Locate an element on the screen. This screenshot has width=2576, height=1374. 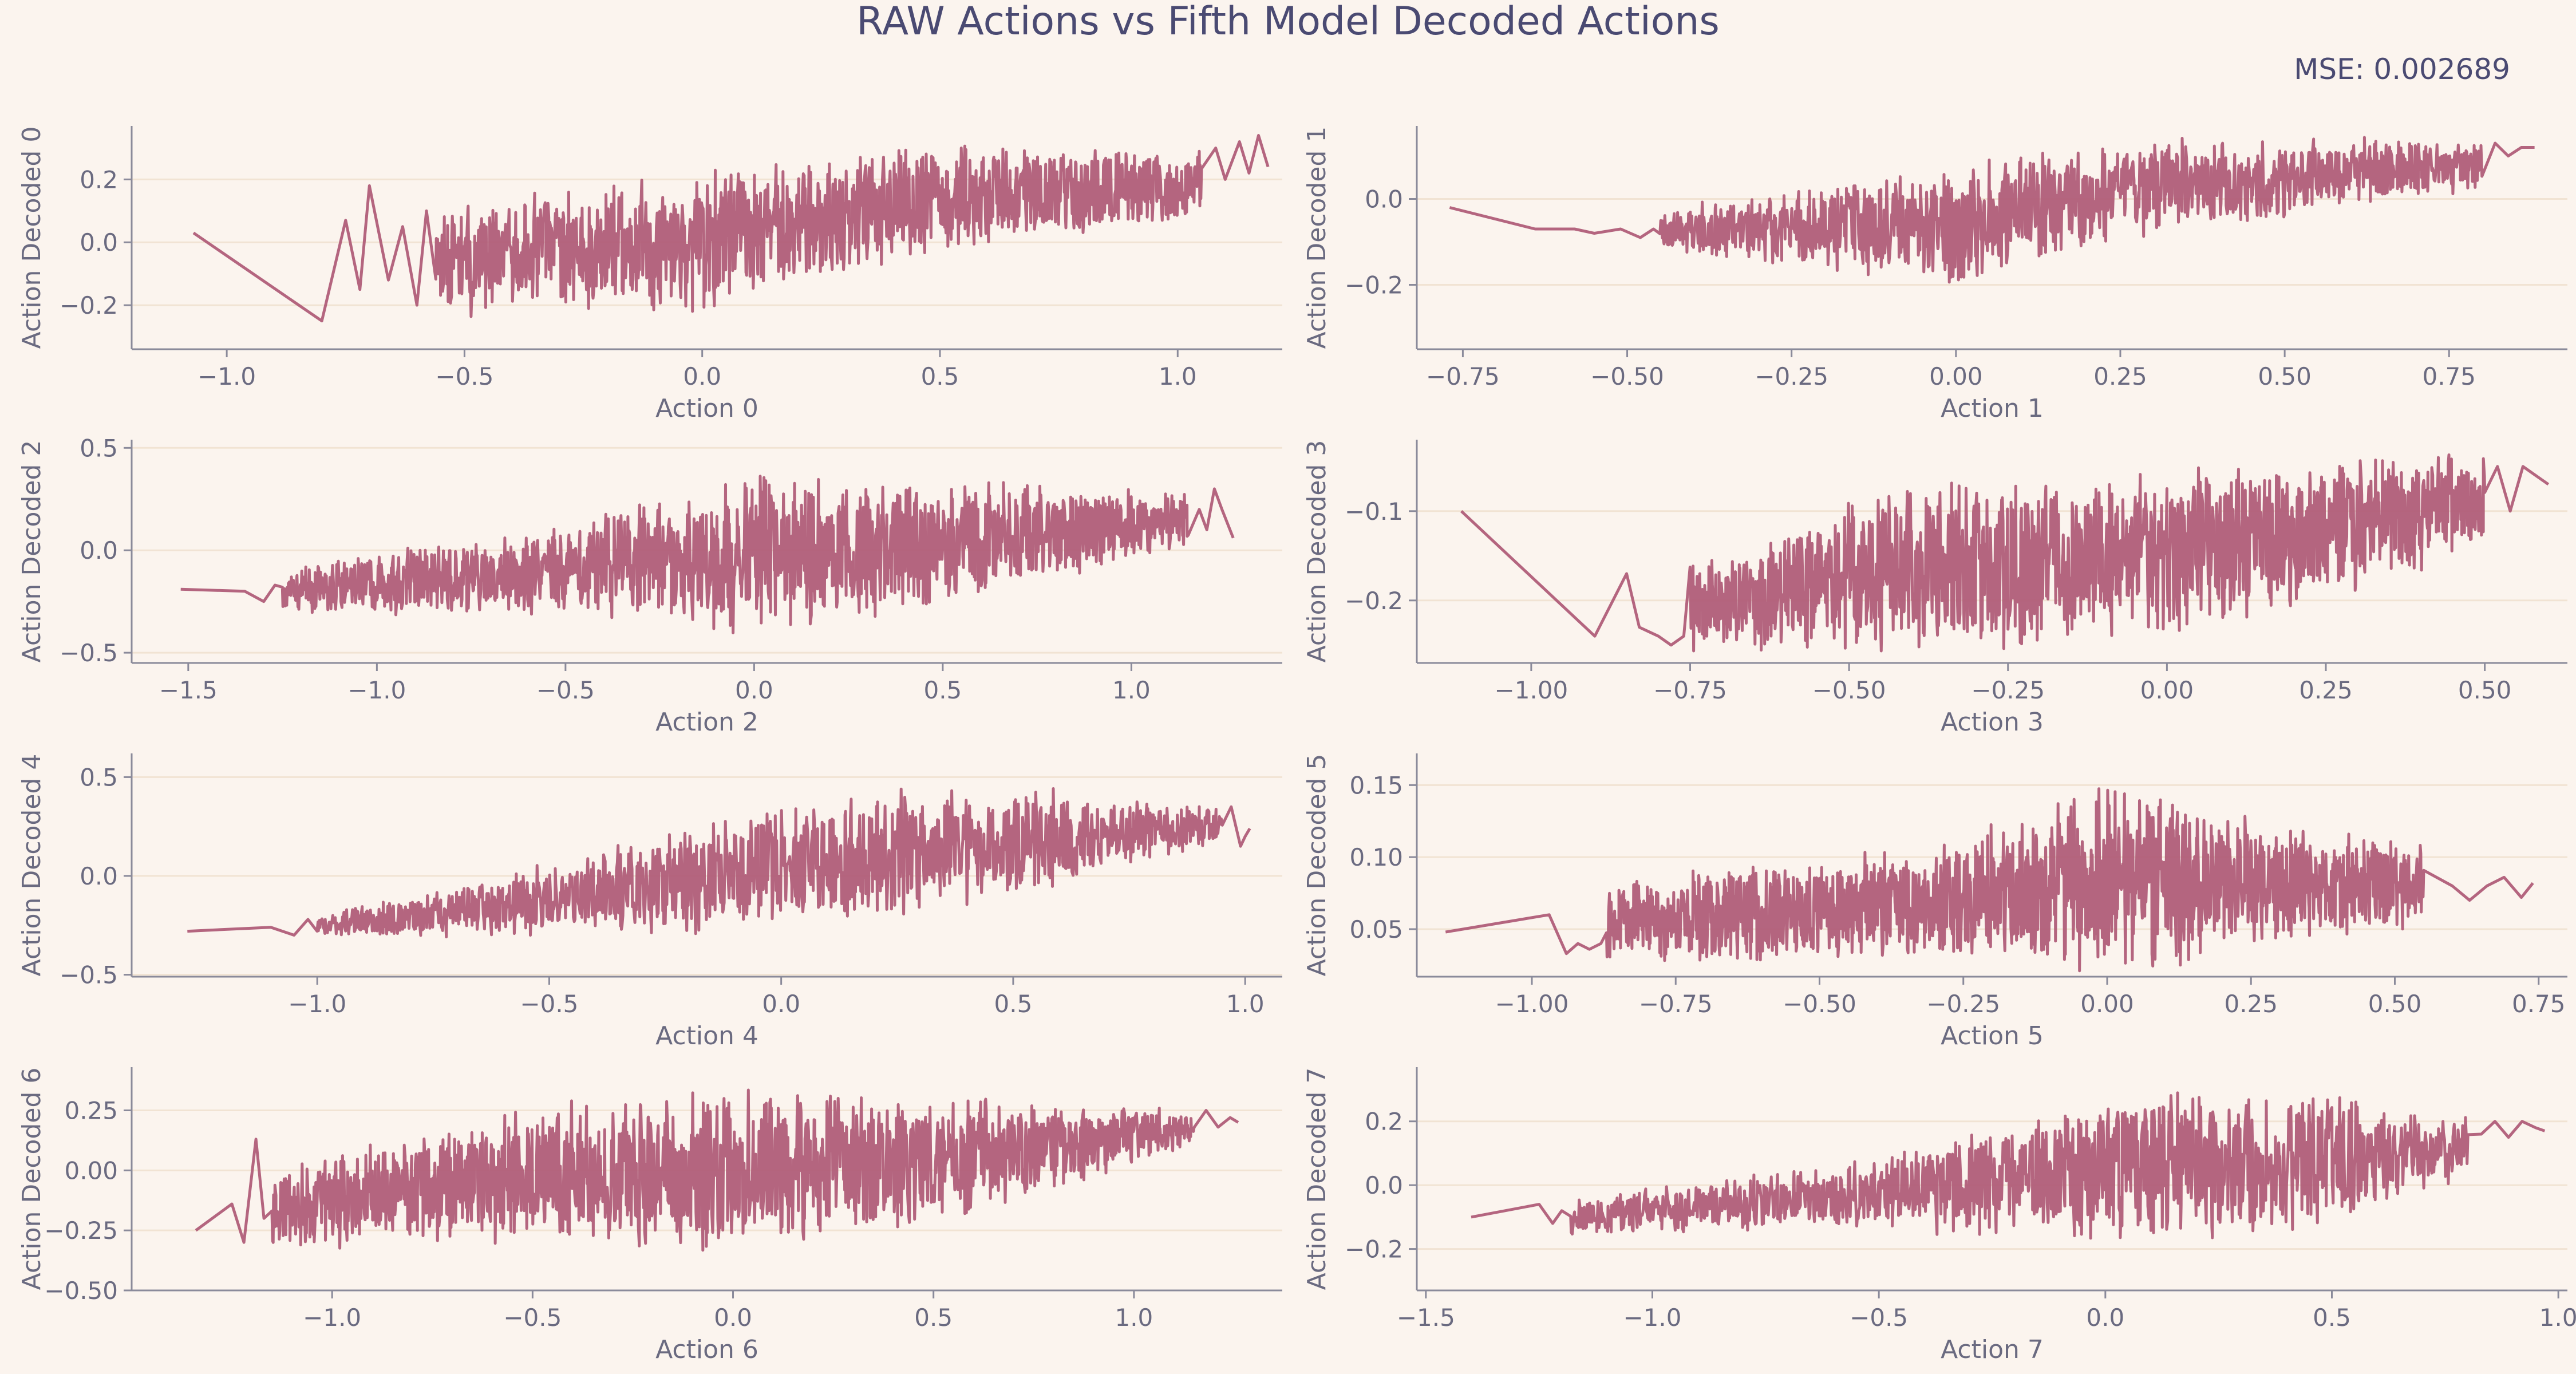
y-tick-label: 0.25 is located at coordinates (91, 1110).